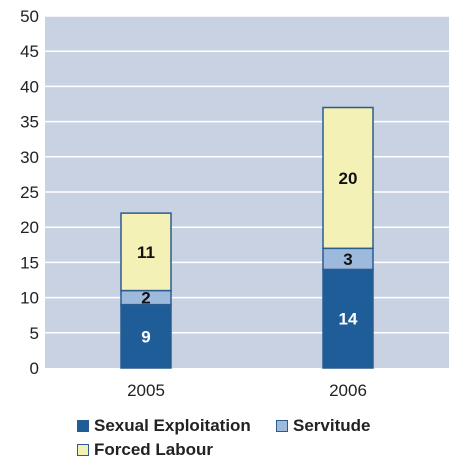 This screenshot has height=465, width=455. I want to click on y-tick-label: 40, so click(29, 86).